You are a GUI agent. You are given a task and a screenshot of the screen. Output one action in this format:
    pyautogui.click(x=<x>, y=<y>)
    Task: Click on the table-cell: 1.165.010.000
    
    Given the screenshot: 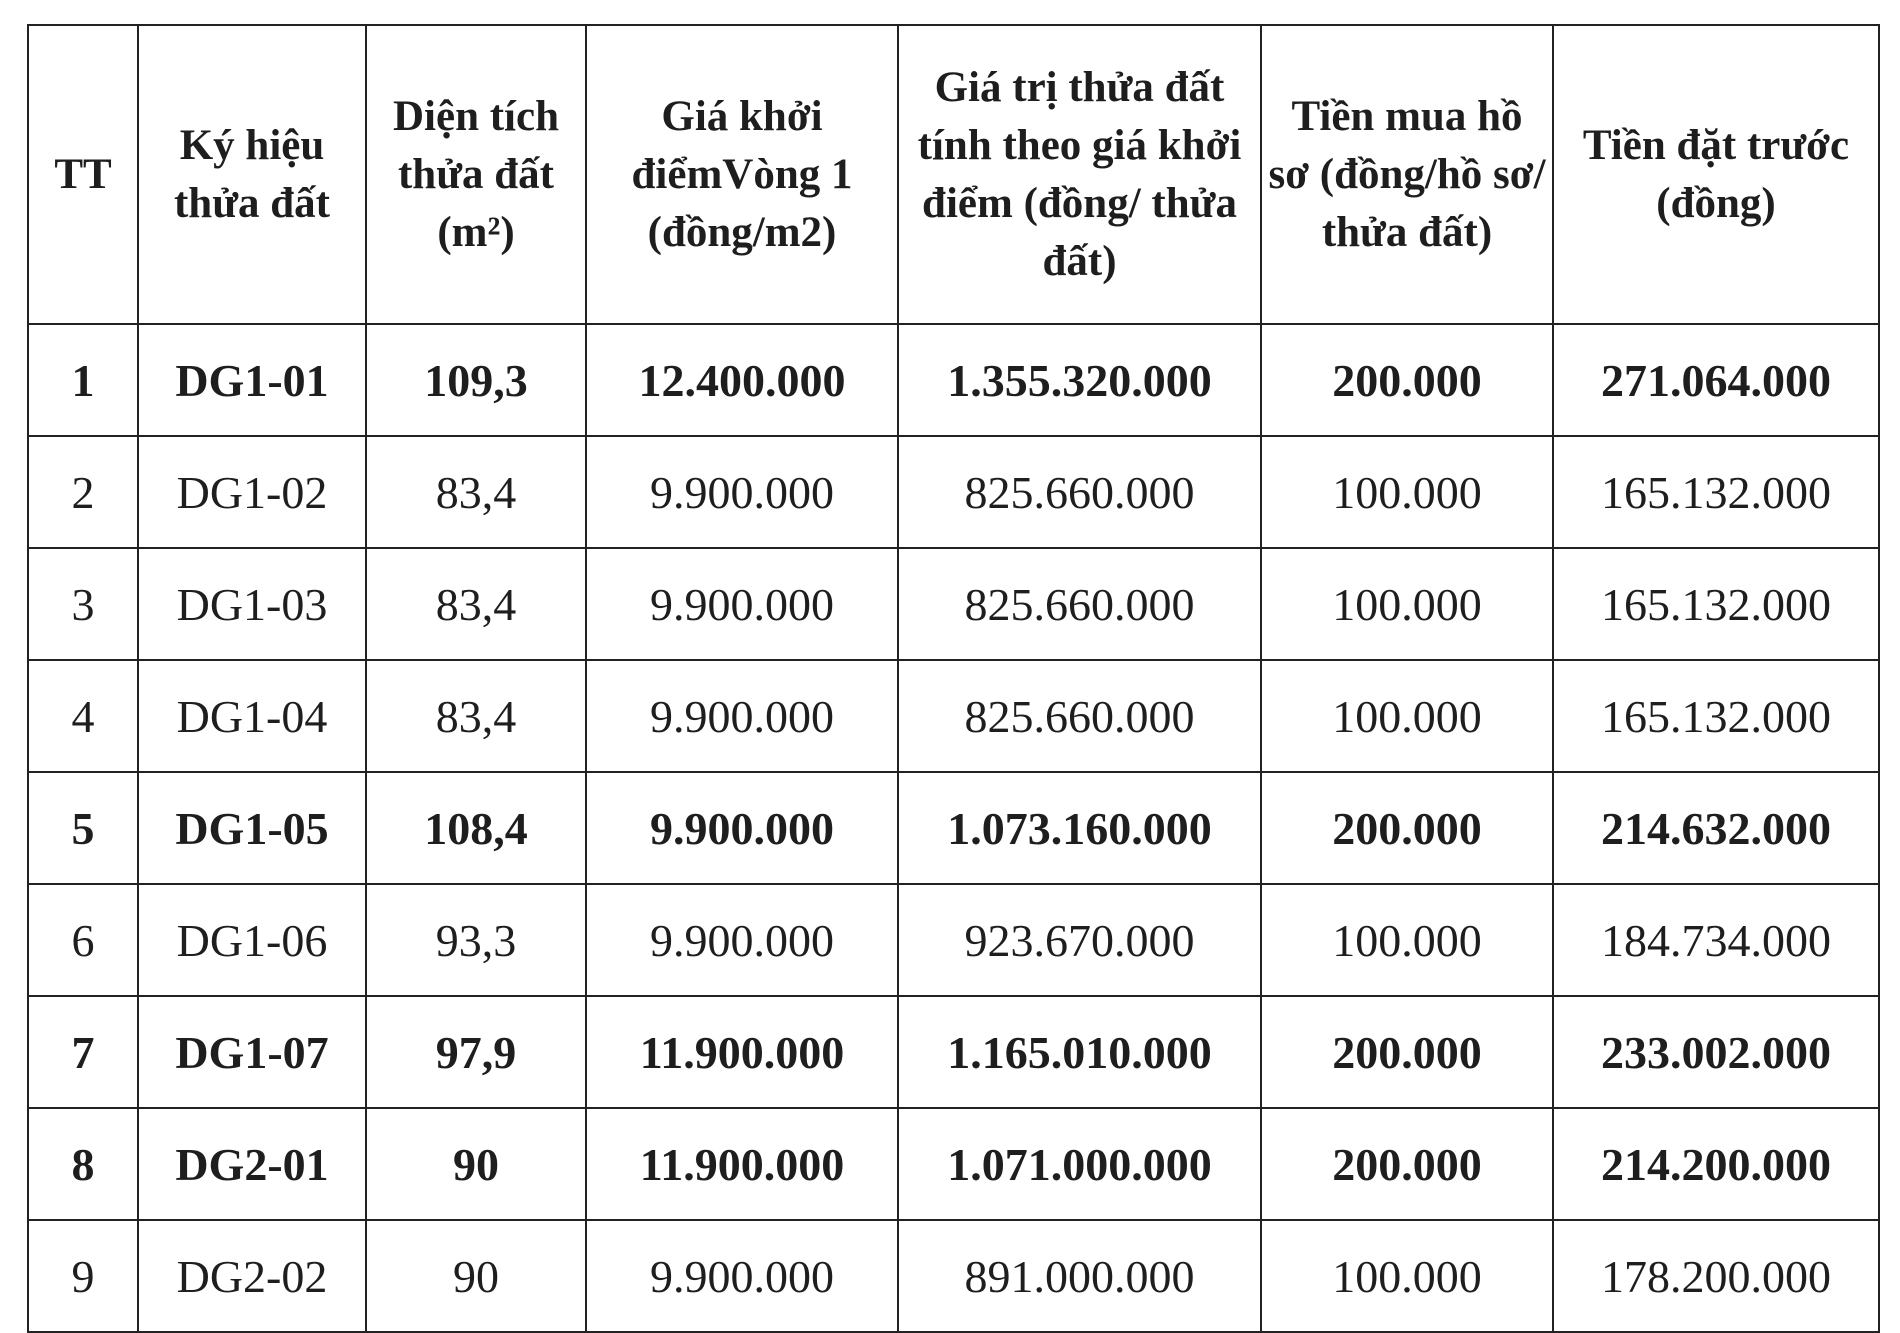 What is the action you would take?
    pyautogui.click(x=1079, y=1052)
    